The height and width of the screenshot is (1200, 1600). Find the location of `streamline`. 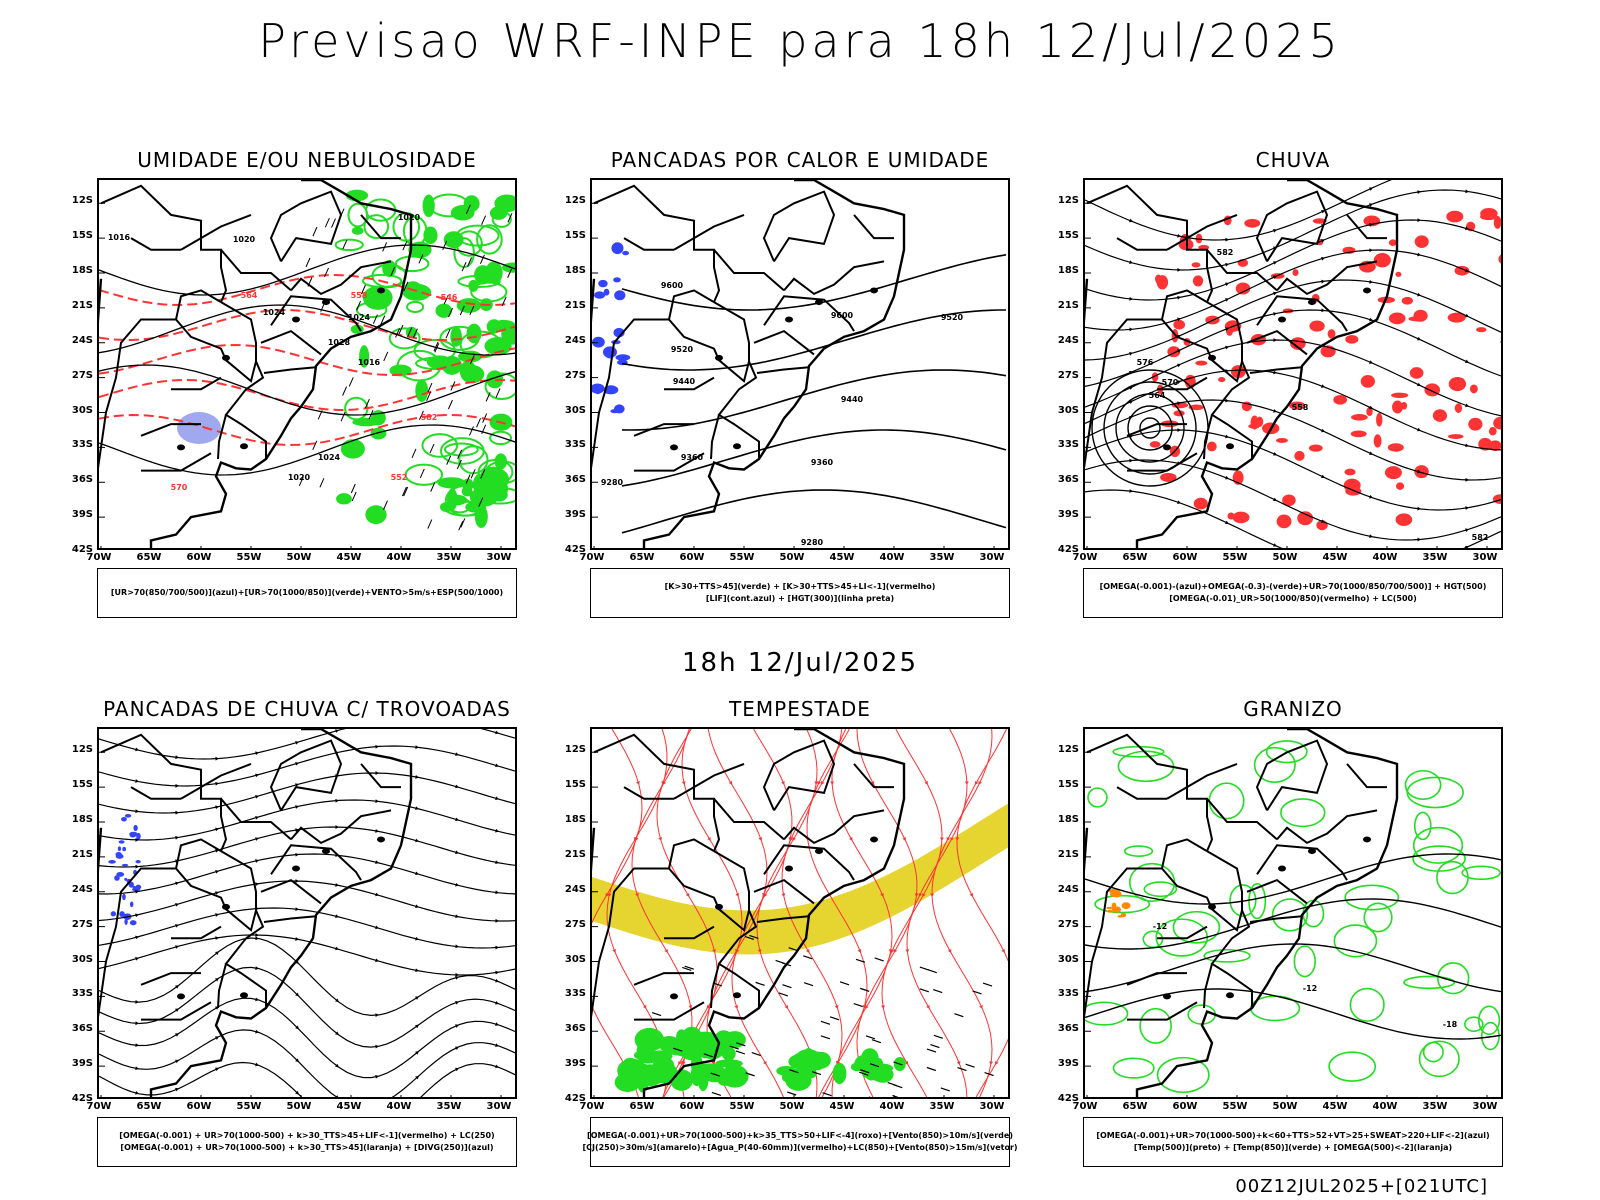

streamline is located at coordinates (1293, 320).